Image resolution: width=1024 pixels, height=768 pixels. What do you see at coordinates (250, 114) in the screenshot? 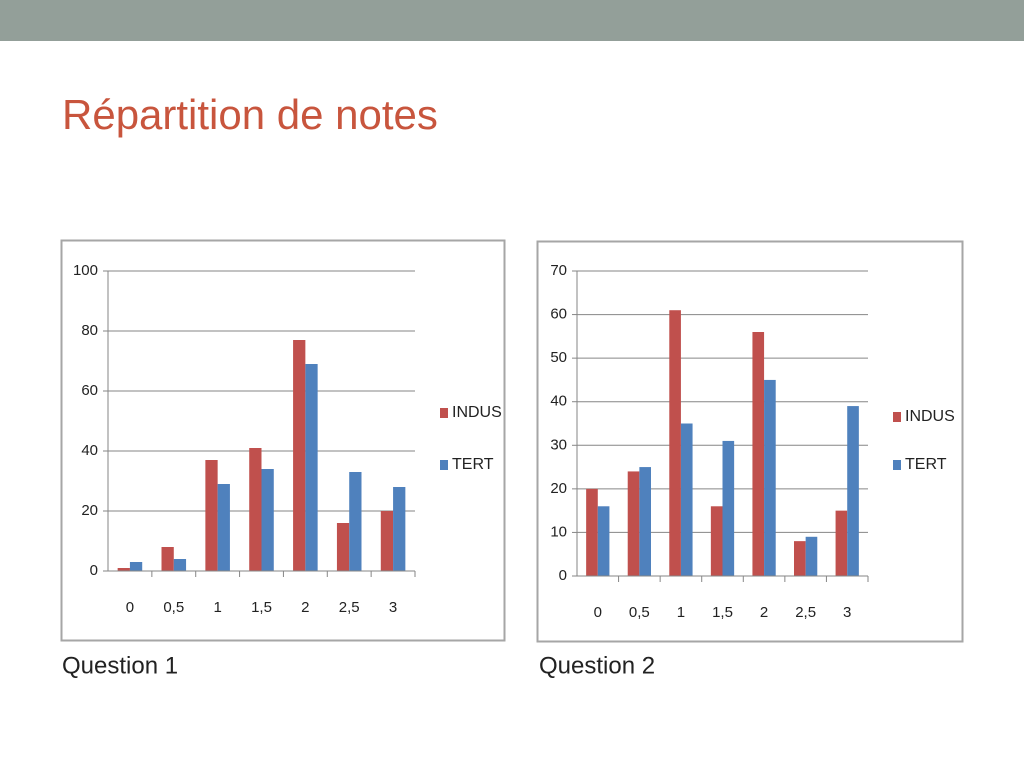
I see `slide-title: Répartition de notes` at bounding box center [250, 114].